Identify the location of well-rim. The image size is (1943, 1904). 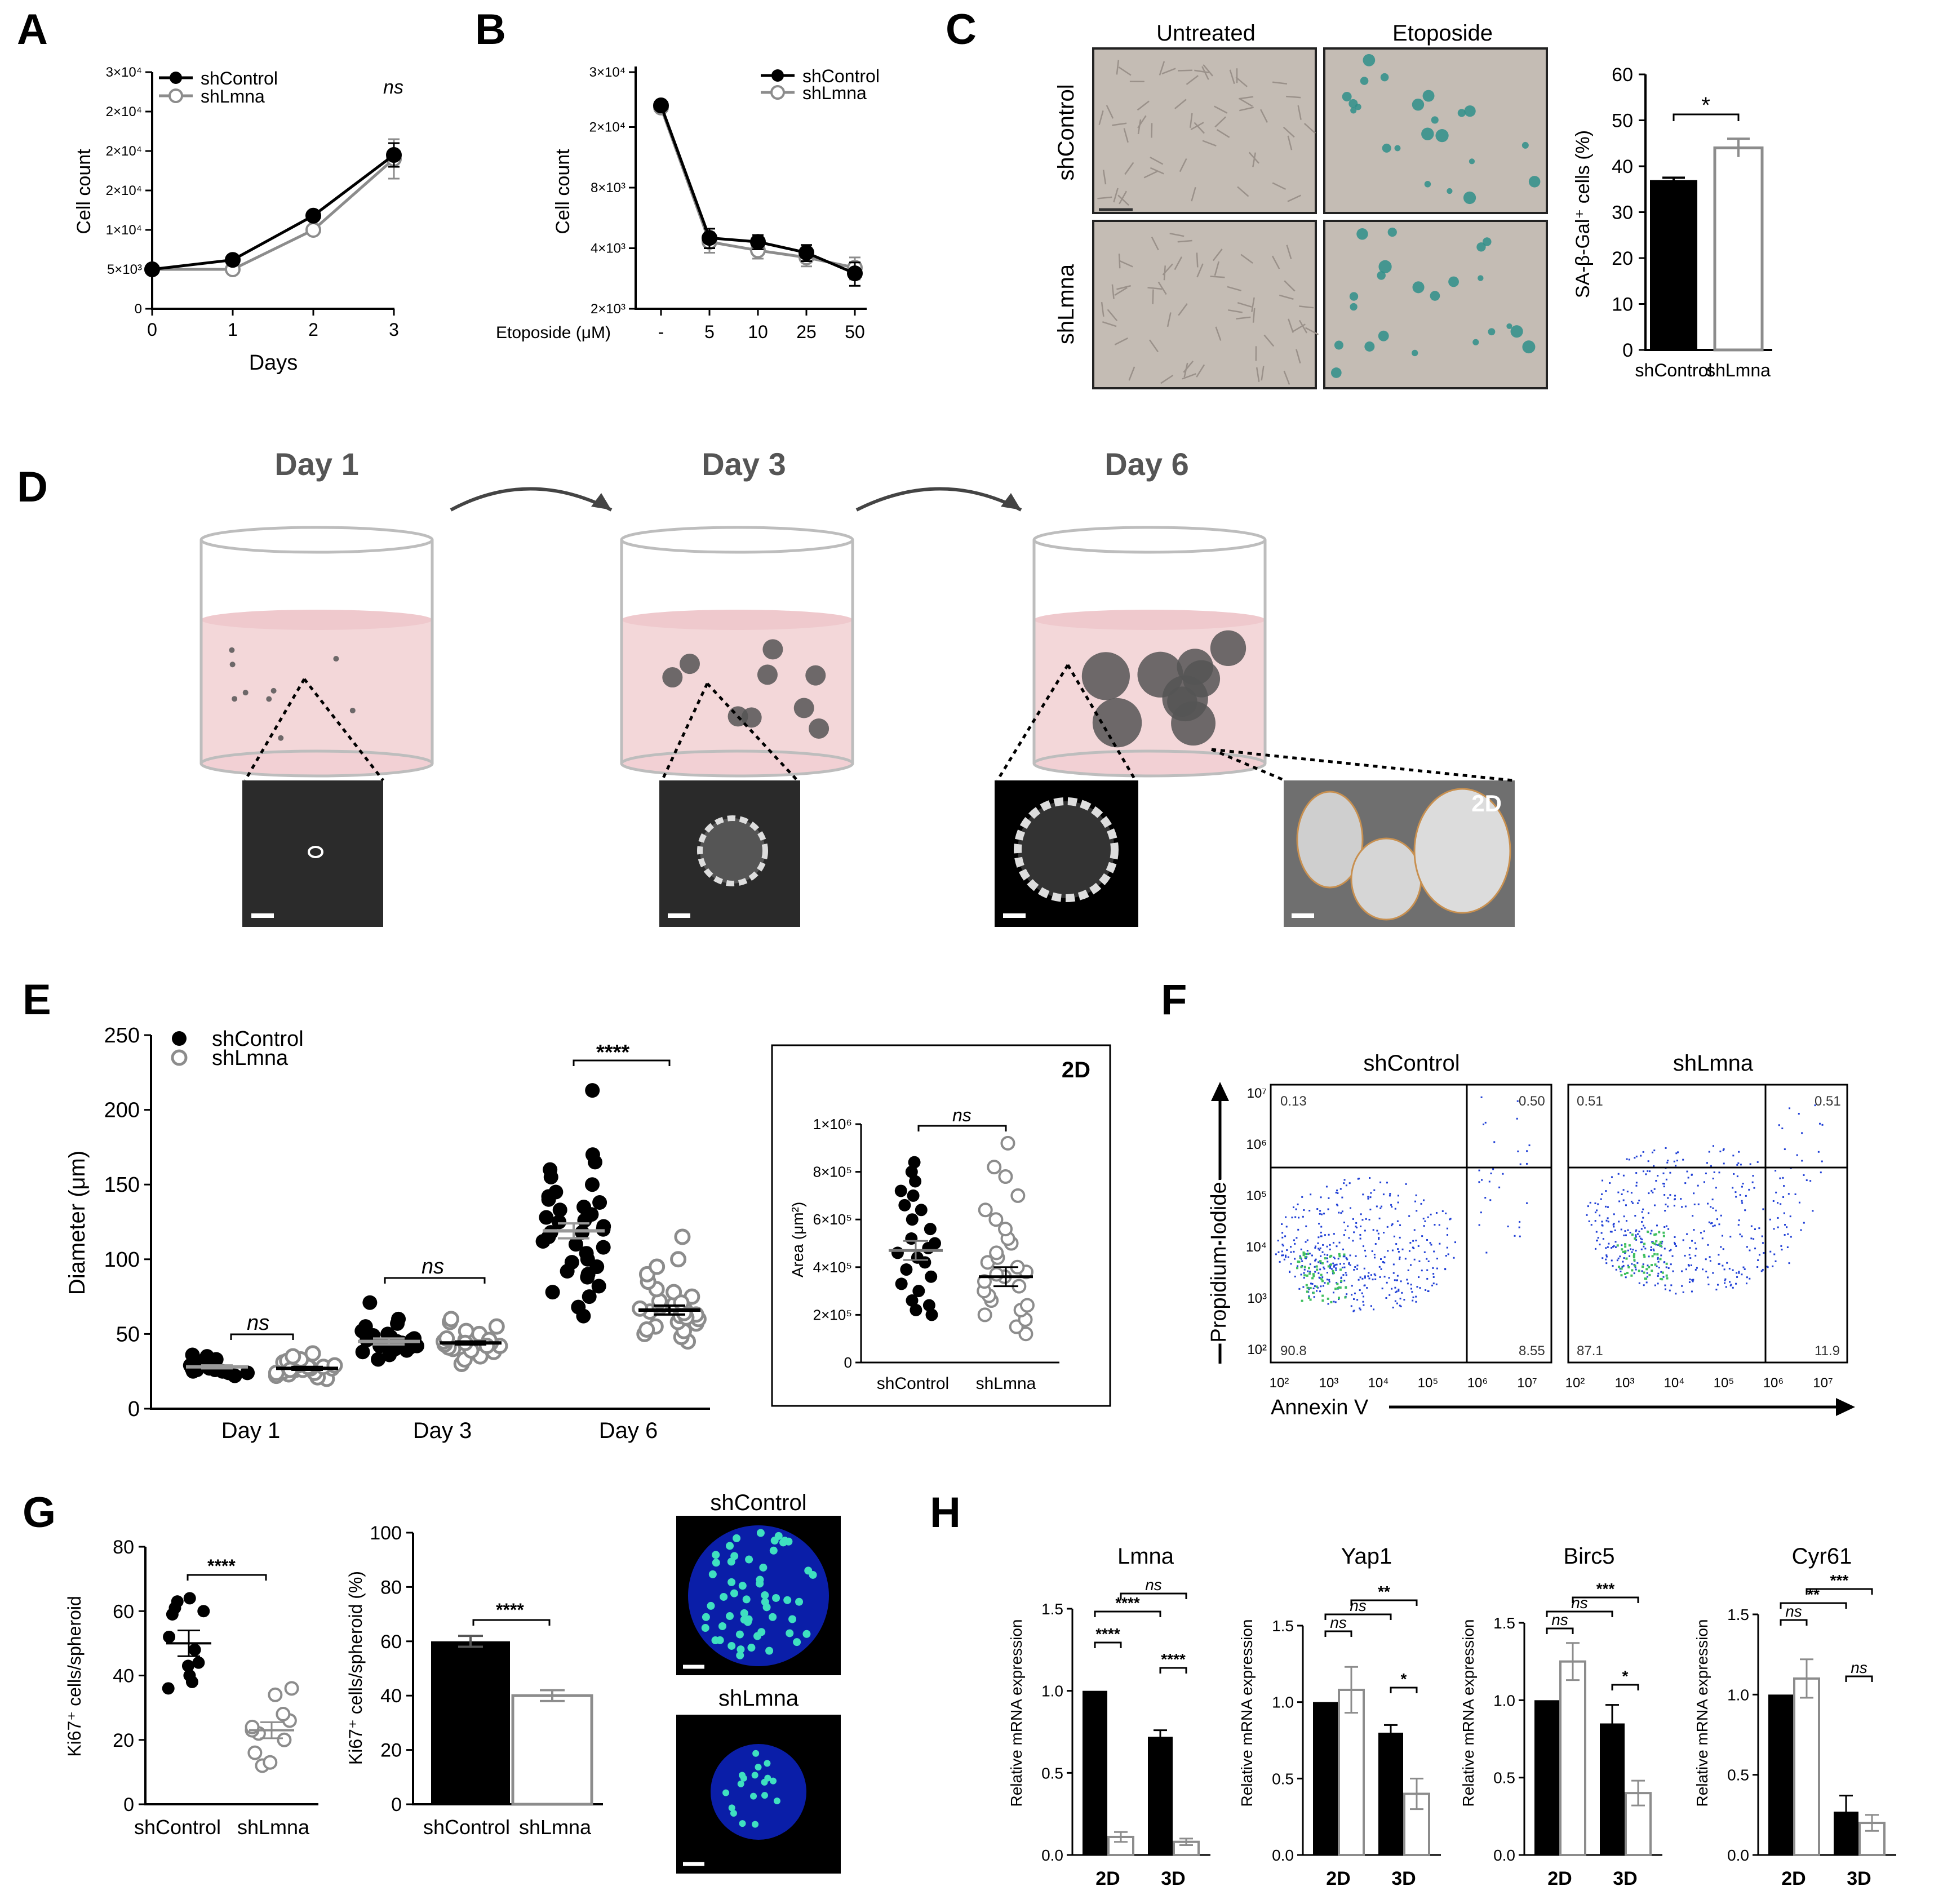
(317, 539).